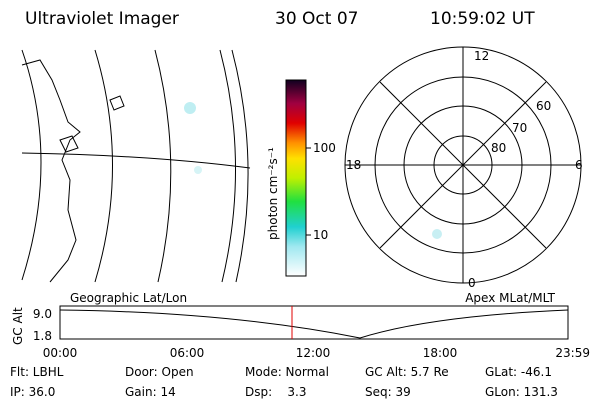 The height and width of the screenshot is (400, 600). I want to click on y-axis-label: GC Alt, so click(18, 326).